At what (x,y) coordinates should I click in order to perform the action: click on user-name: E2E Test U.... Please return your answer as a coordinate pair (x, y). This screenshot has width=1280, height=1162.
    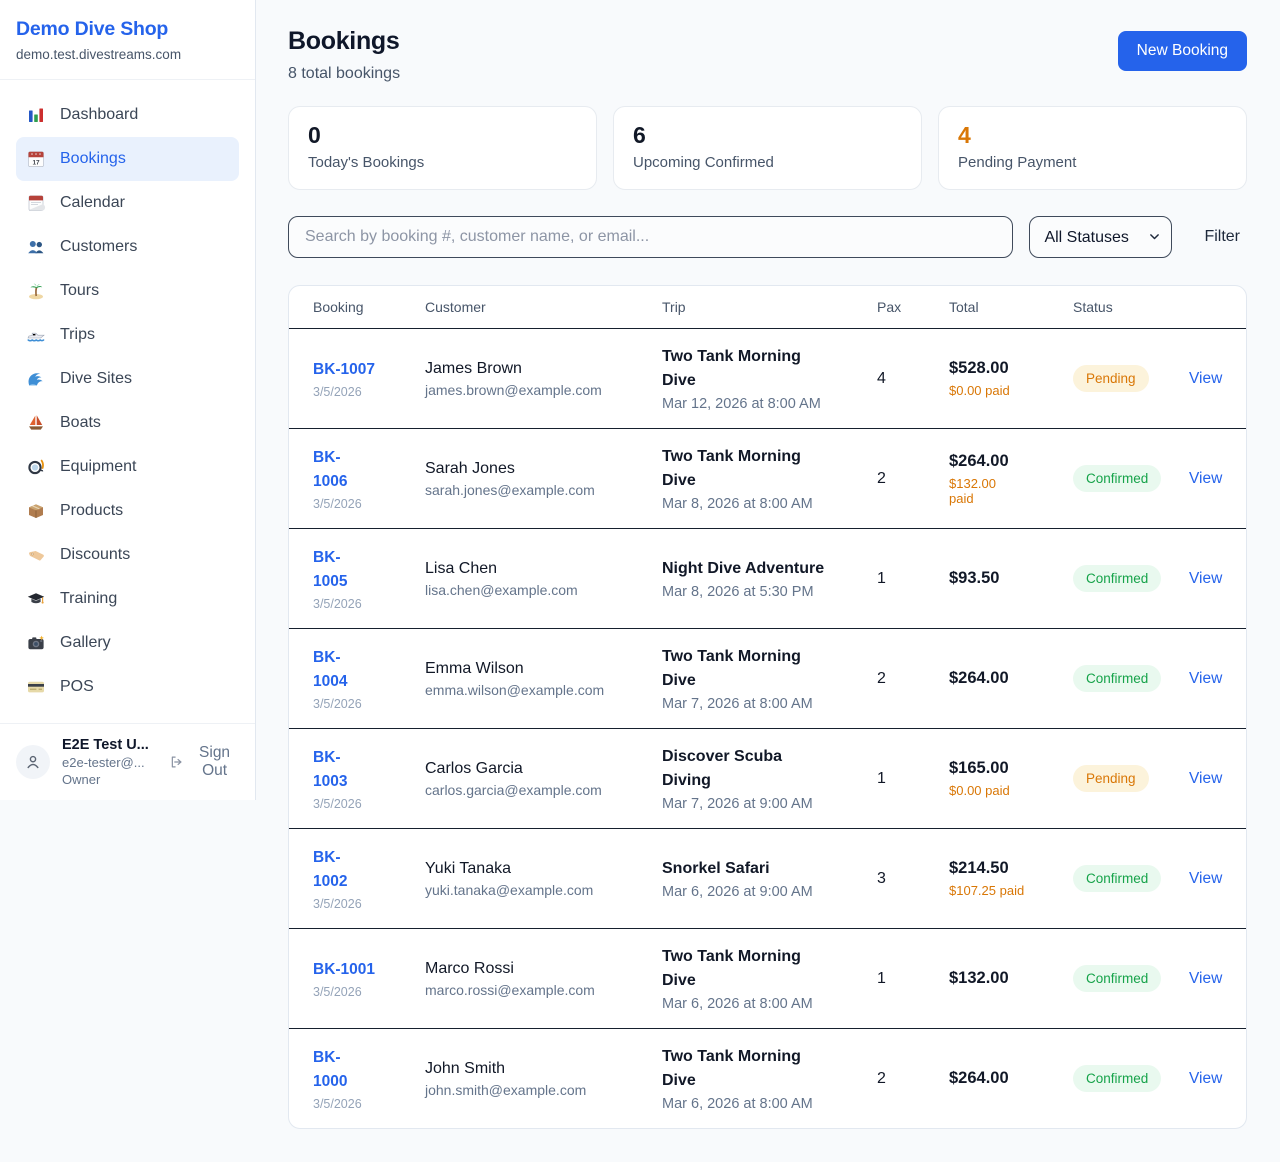
    Looking at the image, I should click on (105, 745).